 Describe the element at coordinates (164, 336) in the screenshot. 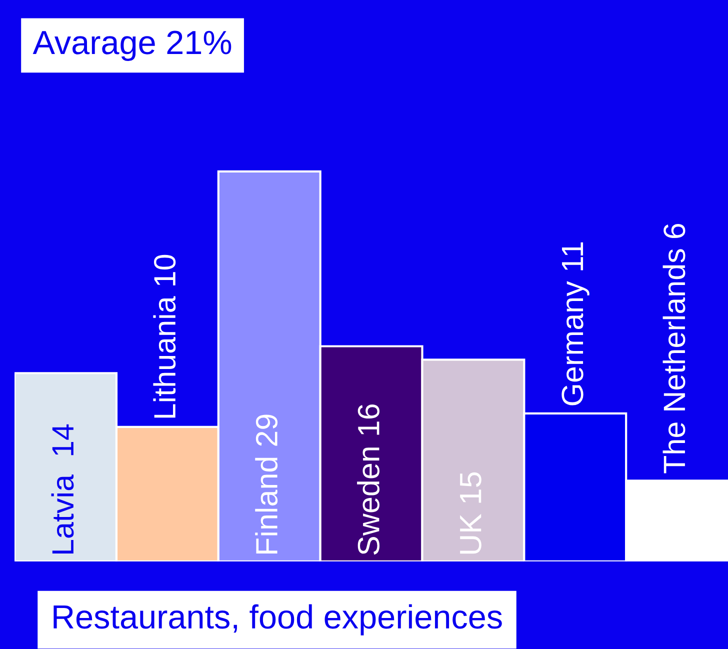

I see `data-label: Lithuania 10` at that location.